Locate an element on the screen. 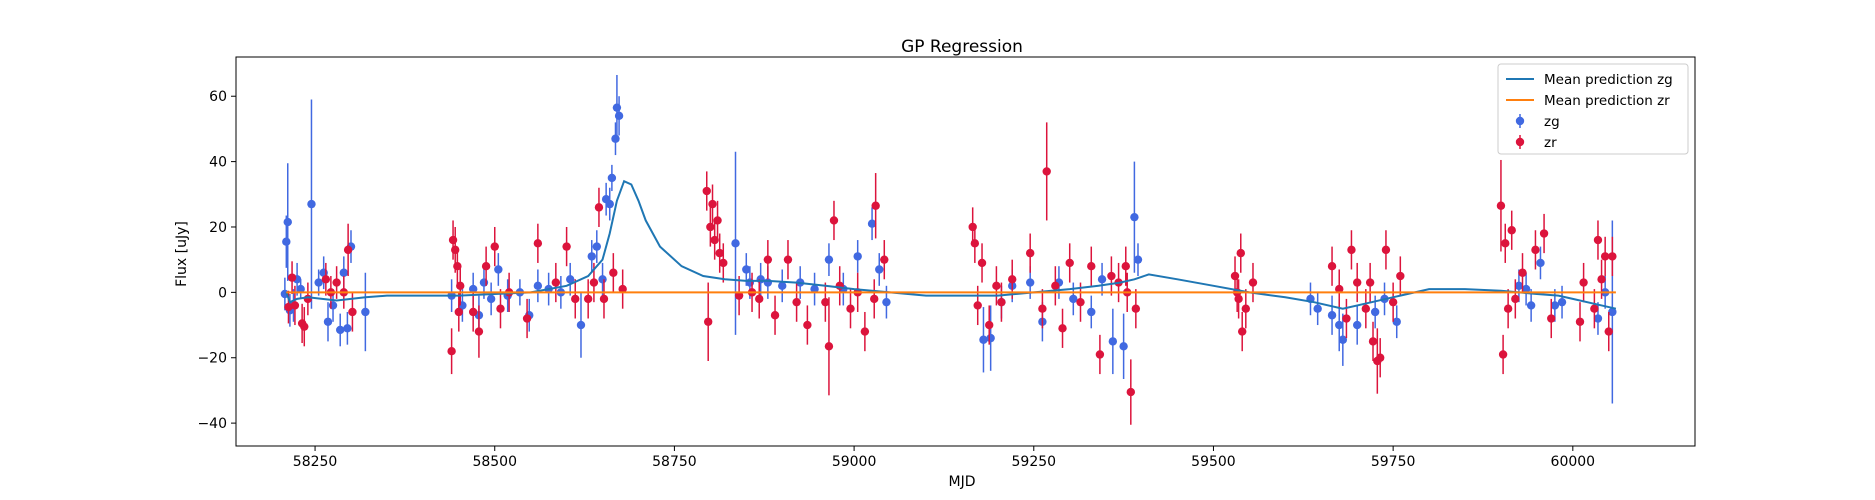  x-tick-label-3: 59000 is located at coordinates (854, 462).